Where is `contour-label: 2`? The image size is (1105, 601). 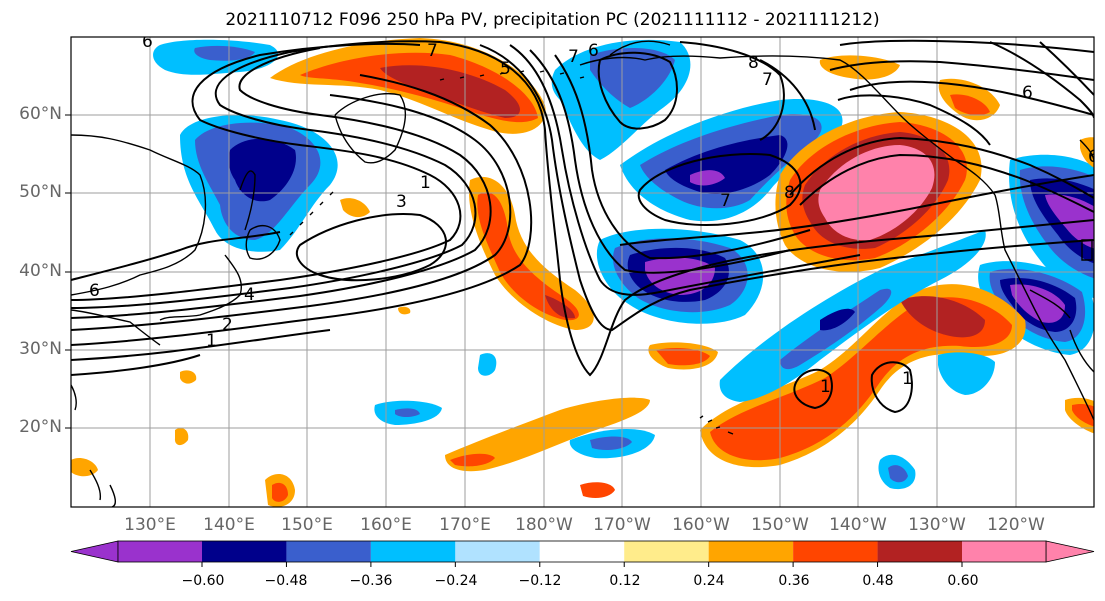
contour-label: 2 is located at coordinates (227, 325).